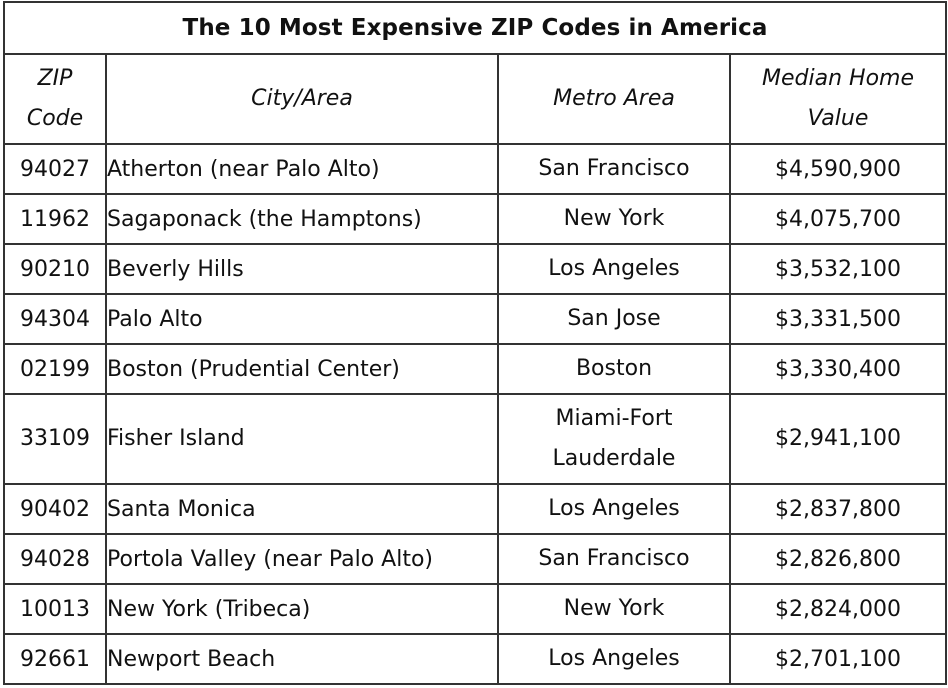  Describe the element at coordinates (55, 559) in the screenshot. I see `zip-code-cell: 94028` at that location.